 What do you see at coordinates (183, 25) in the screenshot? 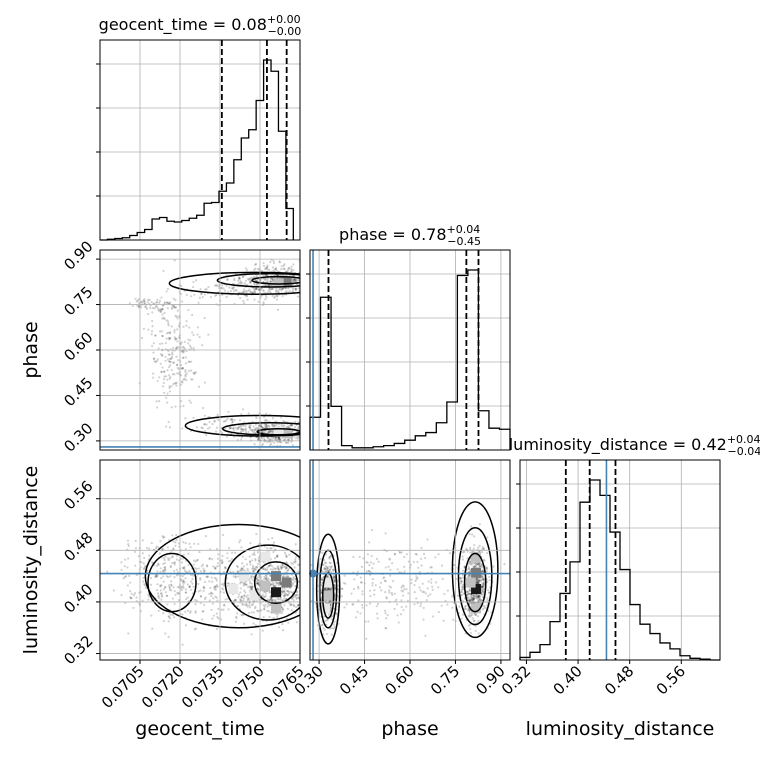
I see `title-text: geocent_time = 0.08` at bounding box center [183, 25].